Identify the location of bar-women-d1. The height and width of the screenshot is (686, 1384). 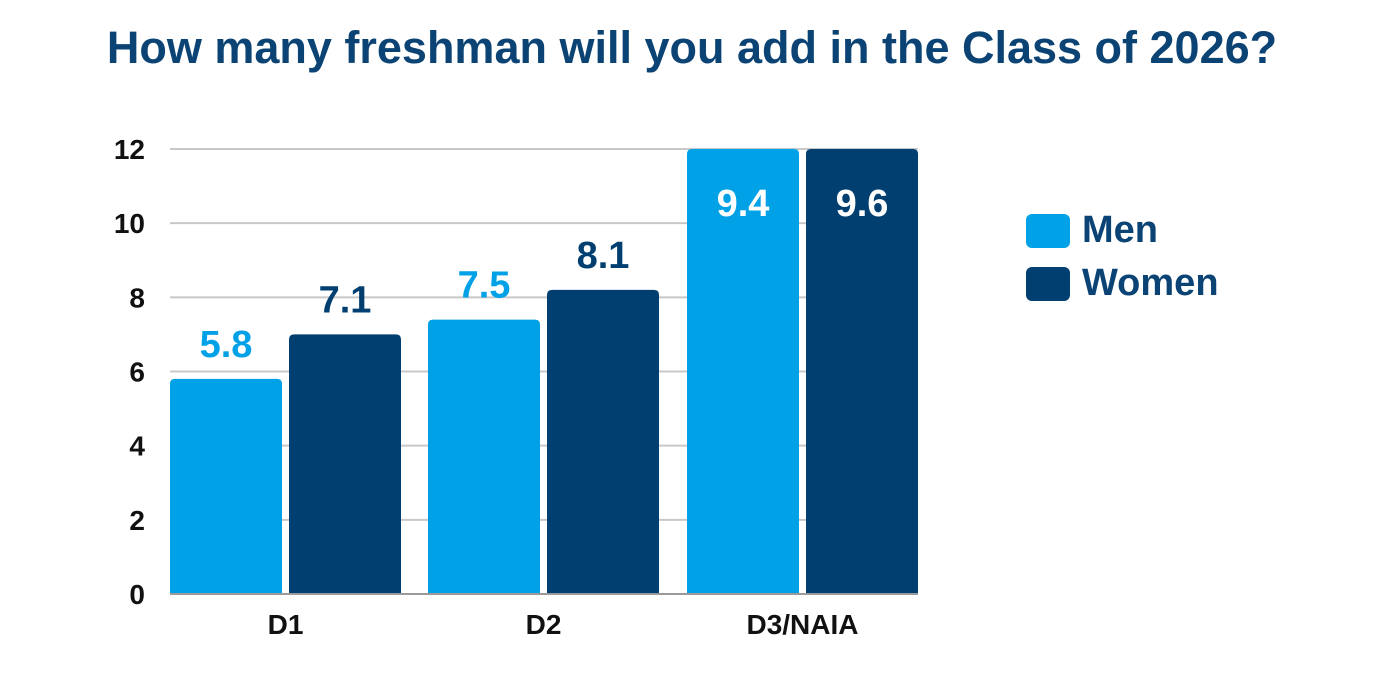
(345, 464).